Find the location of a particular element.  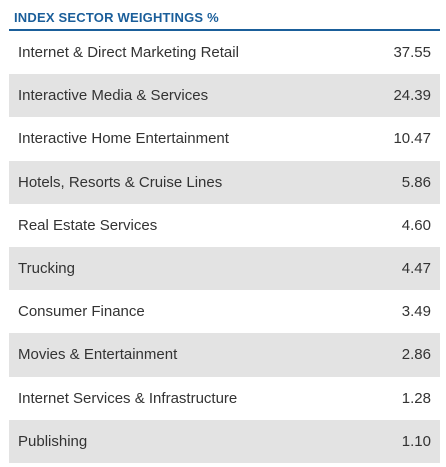

sector-weight: 4.47 is located at coordinates (416, 269).